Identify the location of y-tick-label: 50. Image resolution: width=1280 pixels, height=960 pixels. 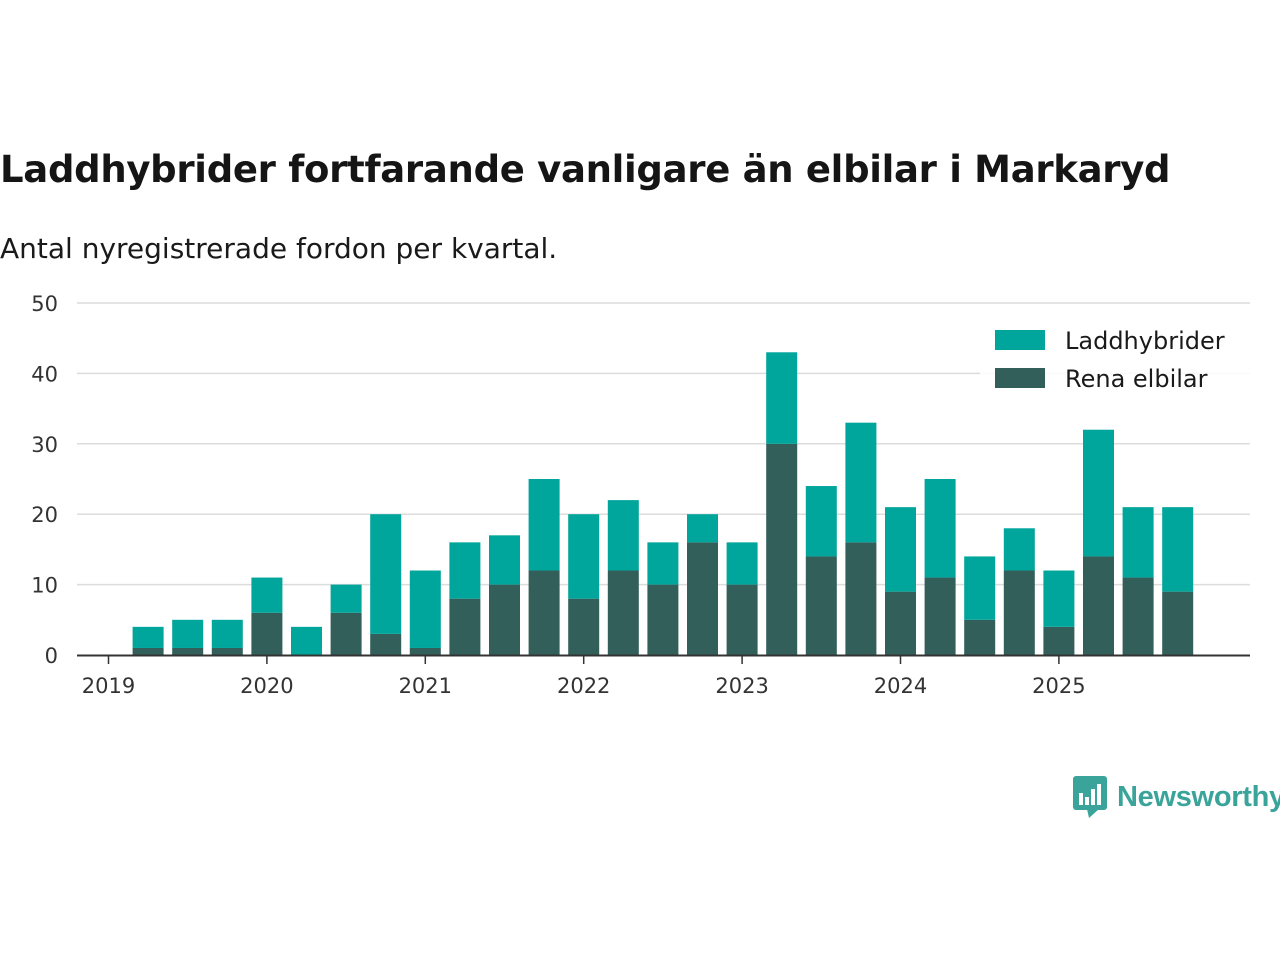
(44, 304).